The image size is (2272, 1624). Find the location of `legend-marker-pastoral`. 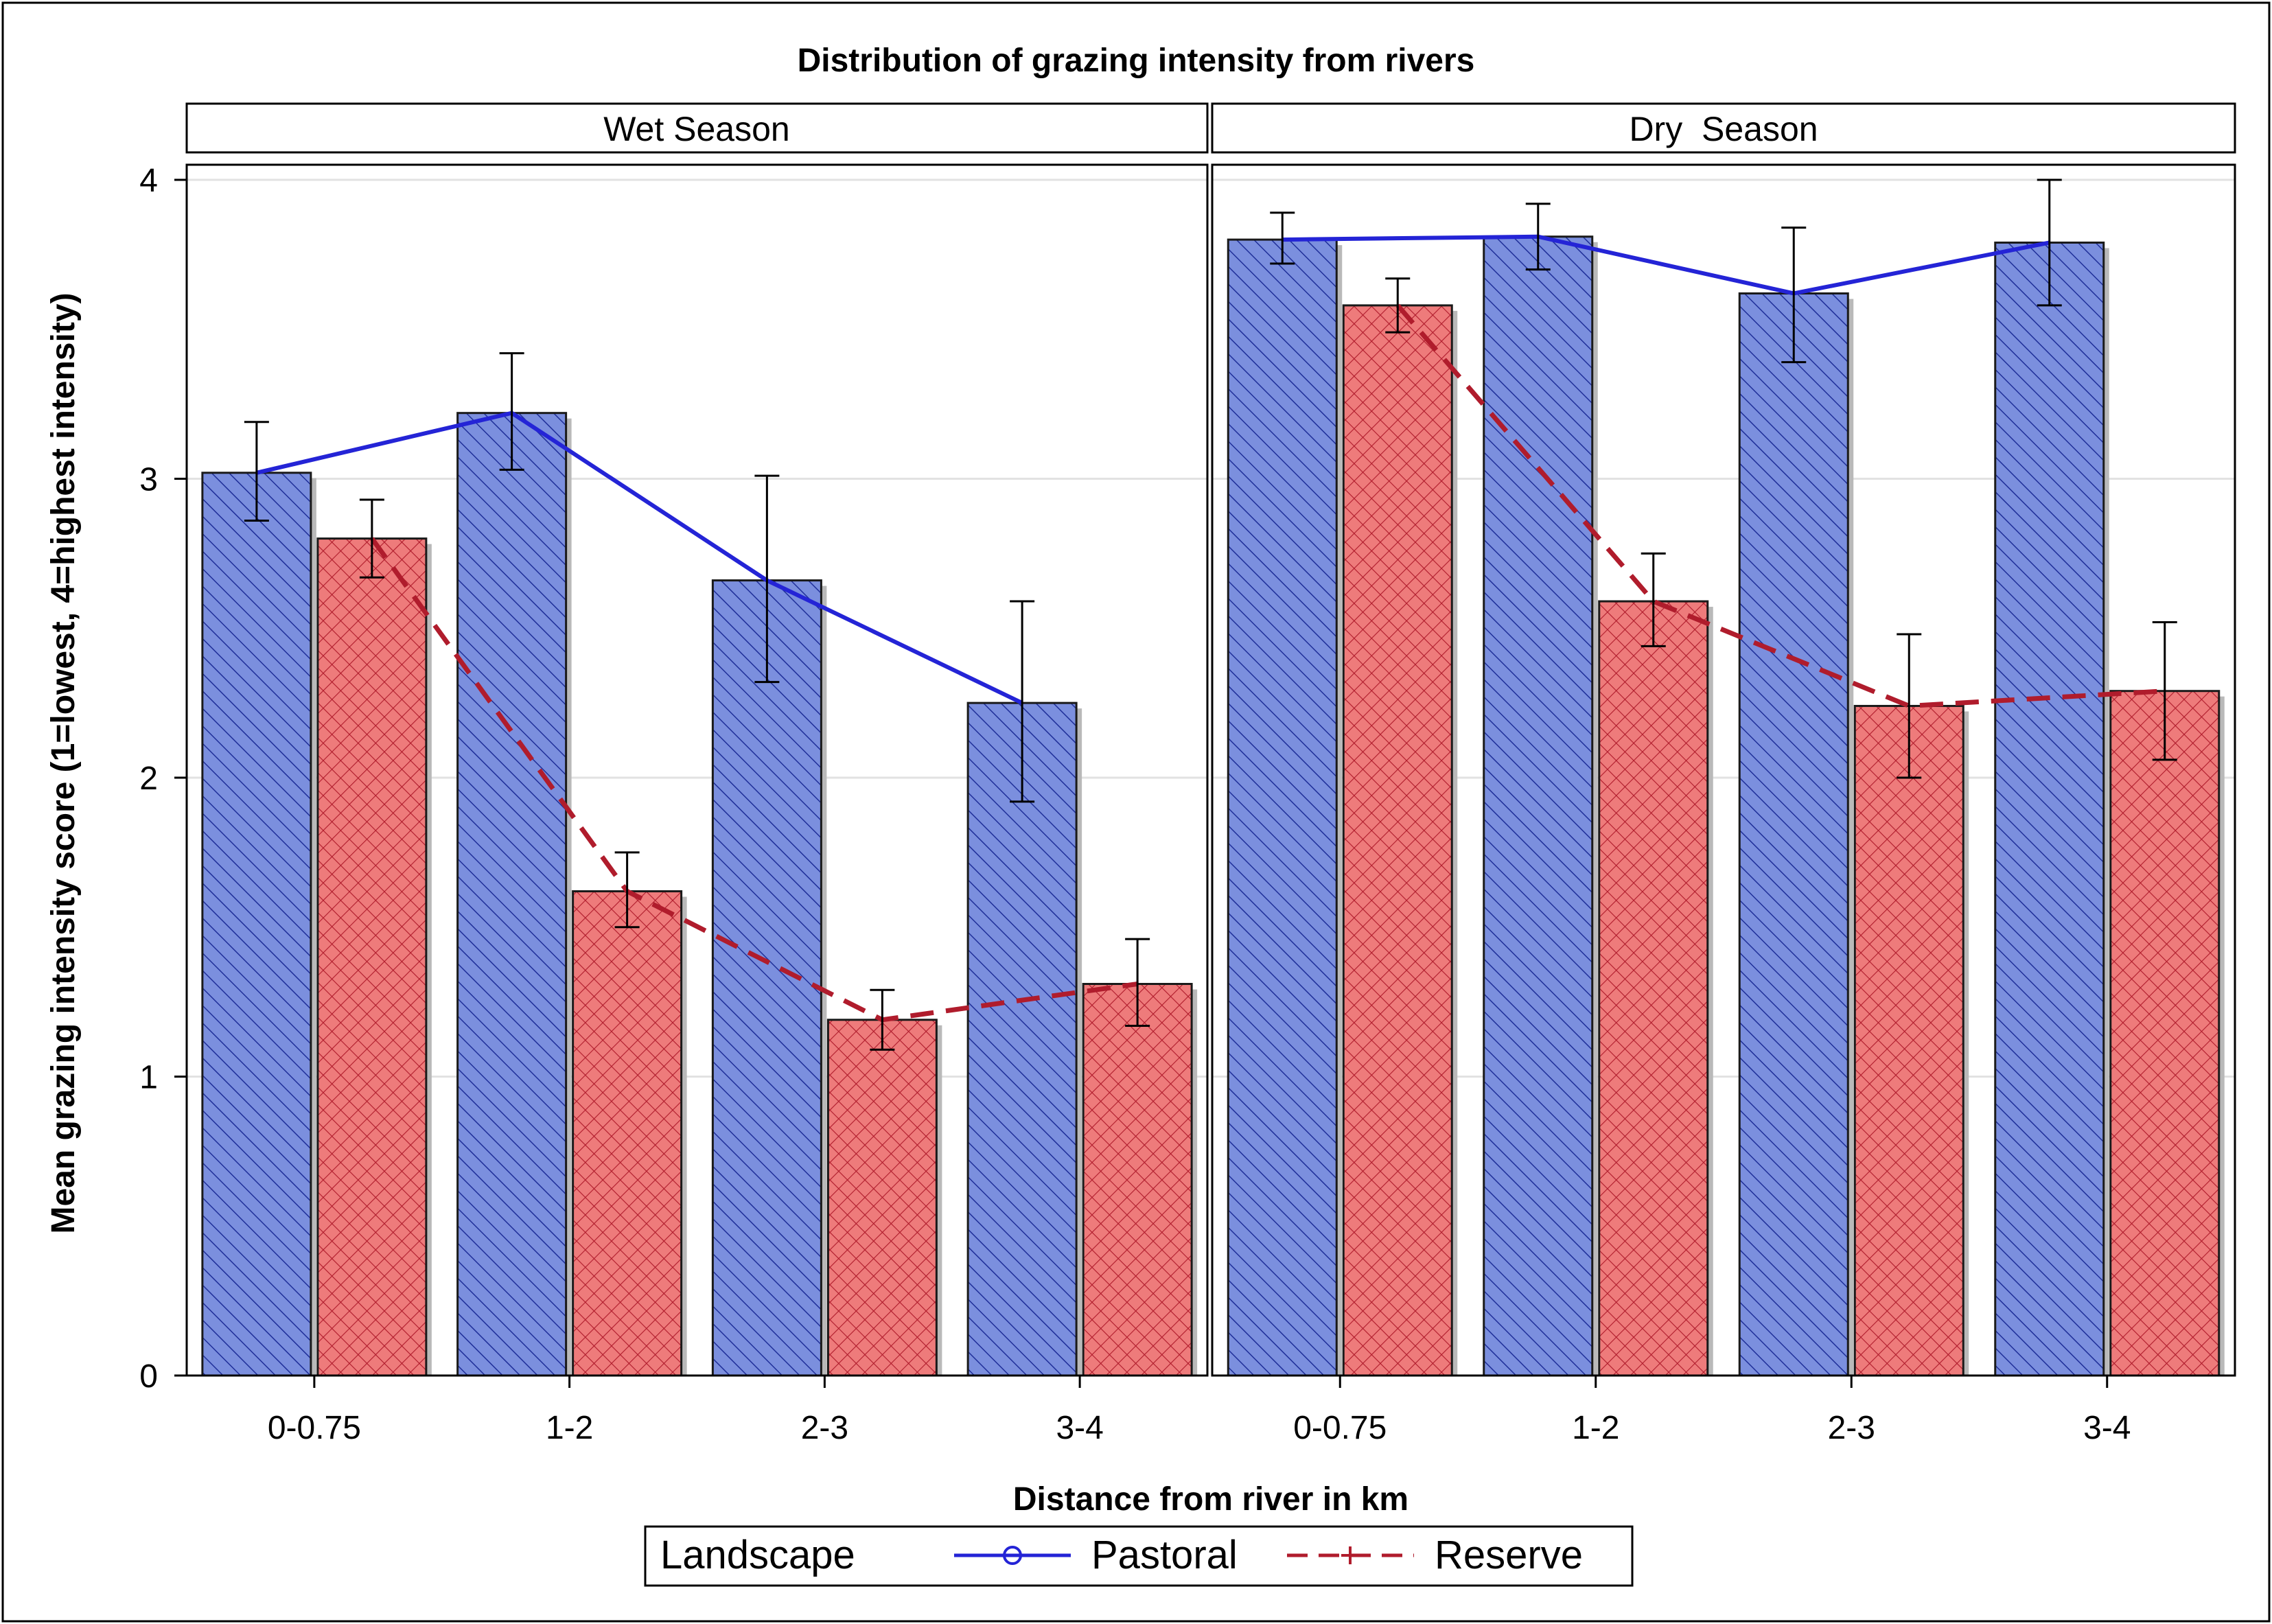

legend-marker-pastoral is located at coordinates (1012, 1555).